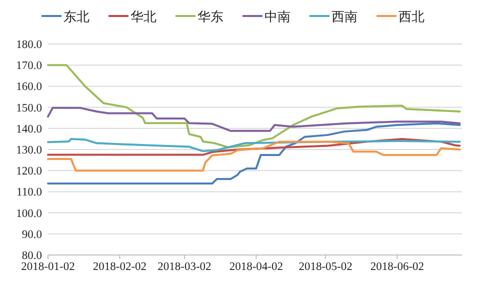  I want to click on y-tick-label: 80.0, so click(32, 256).